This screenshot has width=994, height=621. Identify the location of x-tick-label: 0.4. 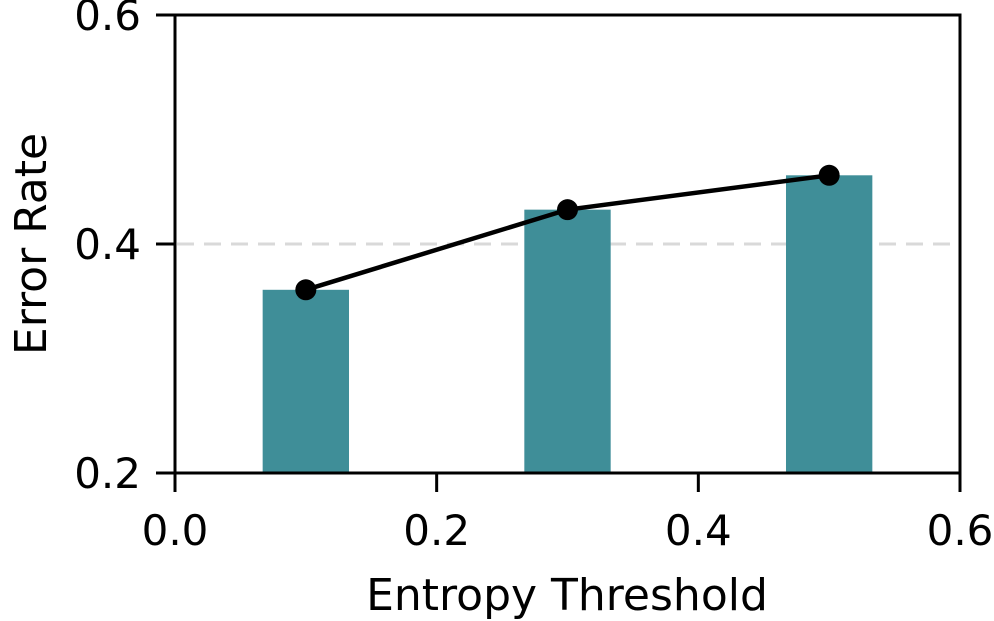
(698, 530).